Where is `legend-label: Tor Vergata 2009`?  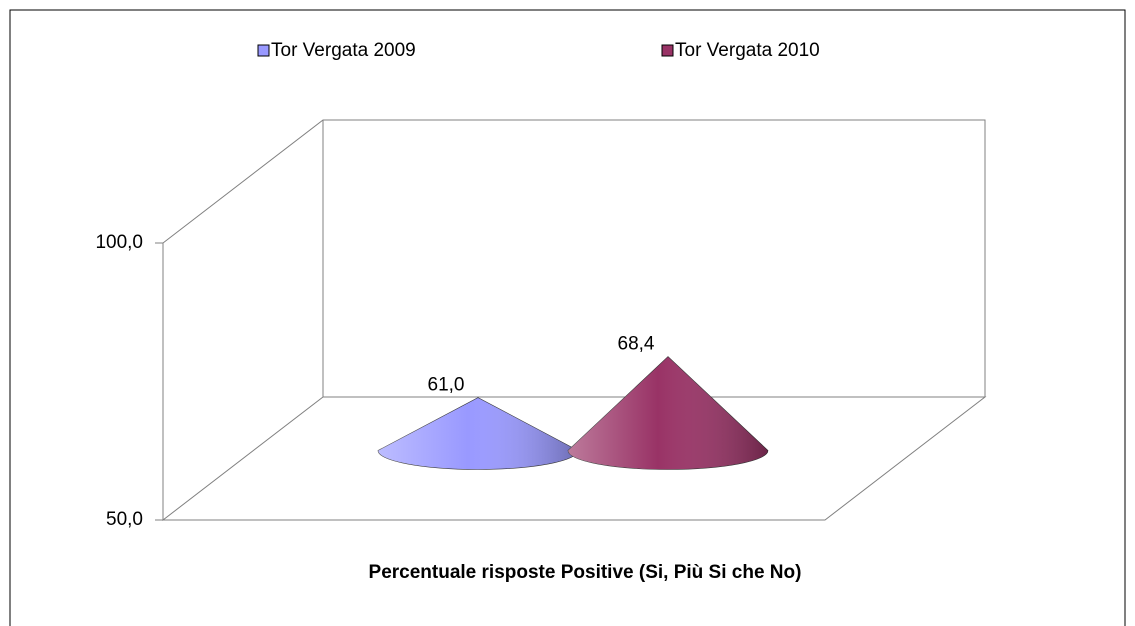 legend-label: Tor Vergata 2009 is located at coordinates (343, 50).